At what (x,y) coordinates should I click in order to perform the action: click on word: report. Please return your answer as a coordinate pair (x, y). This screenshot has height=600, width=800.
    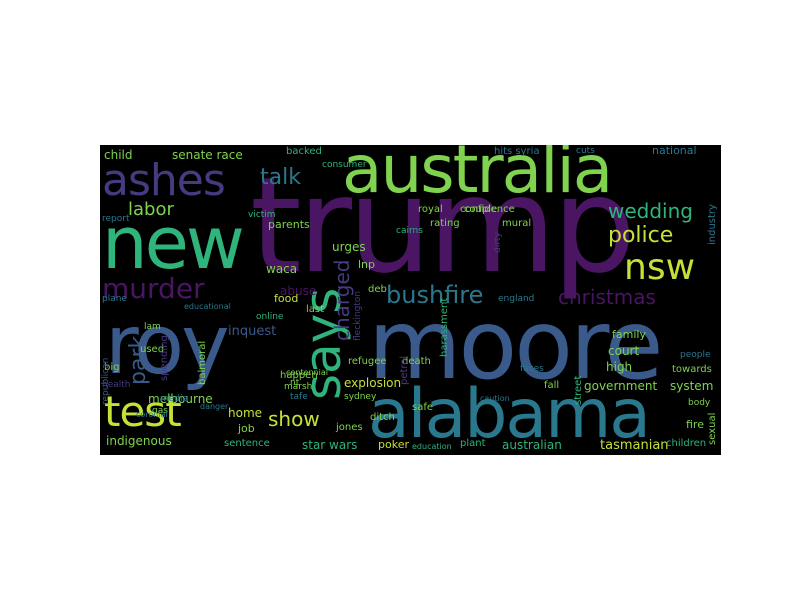
    Looking at the image, I should click on (116, 219).